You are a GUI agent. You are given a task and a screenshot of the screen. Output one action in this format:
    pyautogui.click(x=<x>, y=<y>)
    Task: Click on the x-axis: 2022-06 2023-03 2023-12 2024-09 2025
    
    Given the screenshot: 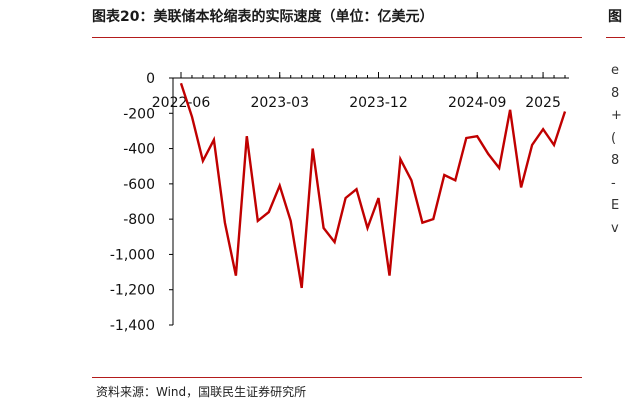 What is the action you would take?
    pyautogui.click(x=360, y=91)
    